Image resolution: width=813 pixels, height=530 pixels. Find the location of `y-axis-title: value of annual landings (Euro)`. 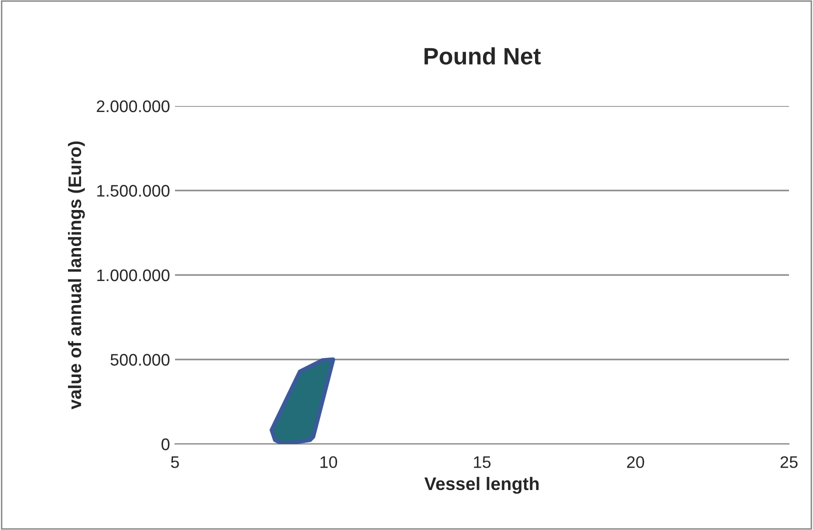

y-axis-title: value of annual landings (Euro) is located at coordinates (76, 275).